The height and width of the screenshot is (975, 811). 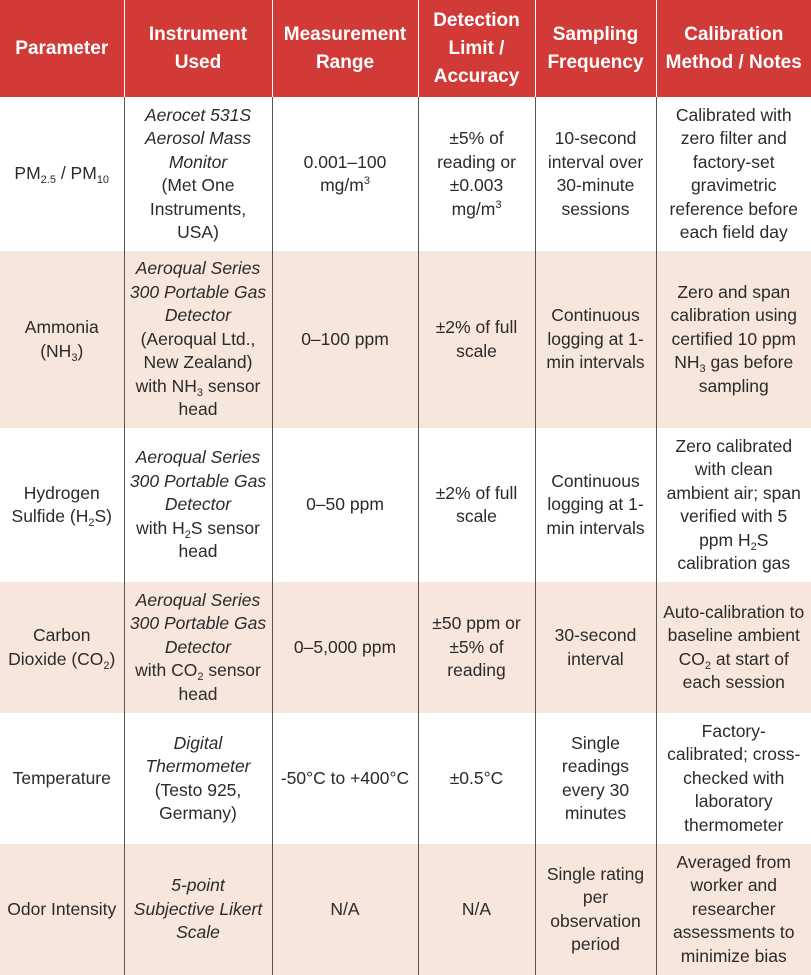 I want to click on cell-frequency: Single readings every 30 minutes, so click(x=595, y=778).